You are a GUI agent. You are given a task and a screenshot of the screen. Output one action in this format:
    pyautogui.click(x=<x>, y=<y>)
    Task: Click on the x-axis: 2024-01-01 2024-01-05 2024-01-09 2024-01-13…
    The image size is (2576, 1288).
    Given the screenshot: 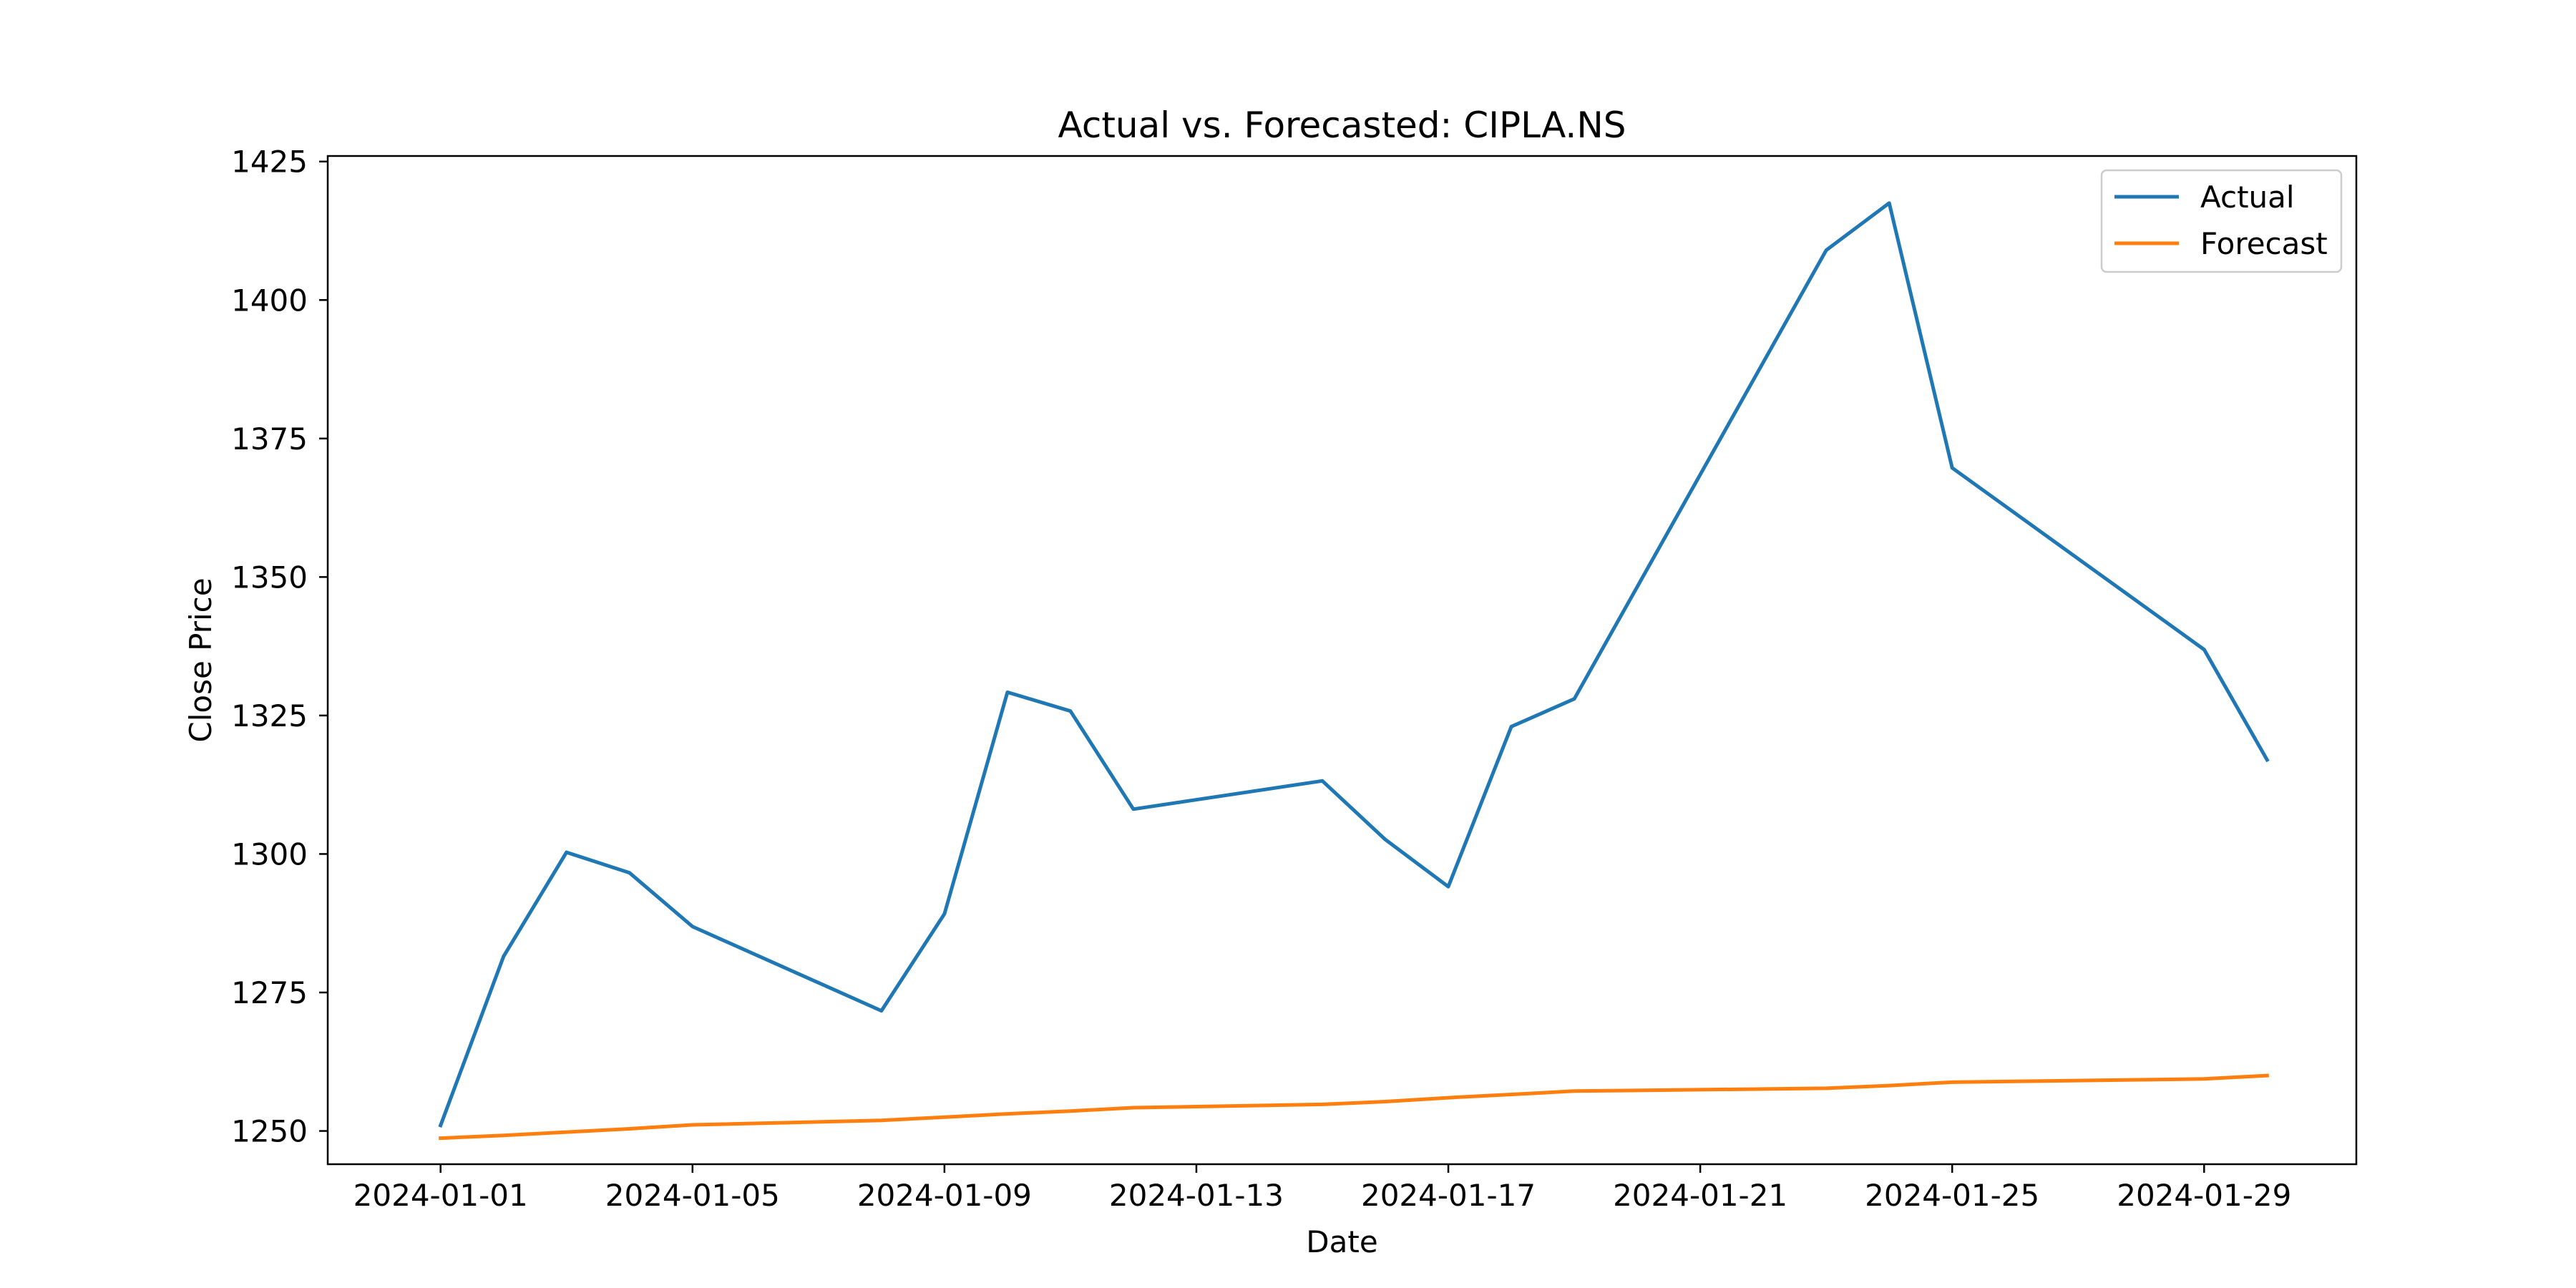 What is the action you would take?
    pyautogui.click(x=1322, y=1188)
    